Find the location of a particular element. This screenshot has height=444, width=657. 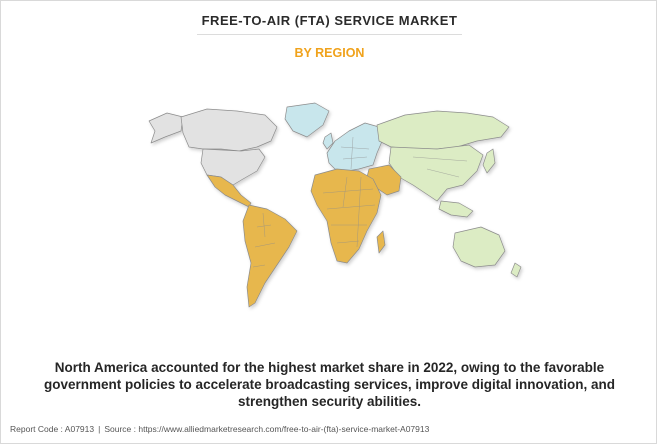

region-australia is located at coordinates (479, 247).